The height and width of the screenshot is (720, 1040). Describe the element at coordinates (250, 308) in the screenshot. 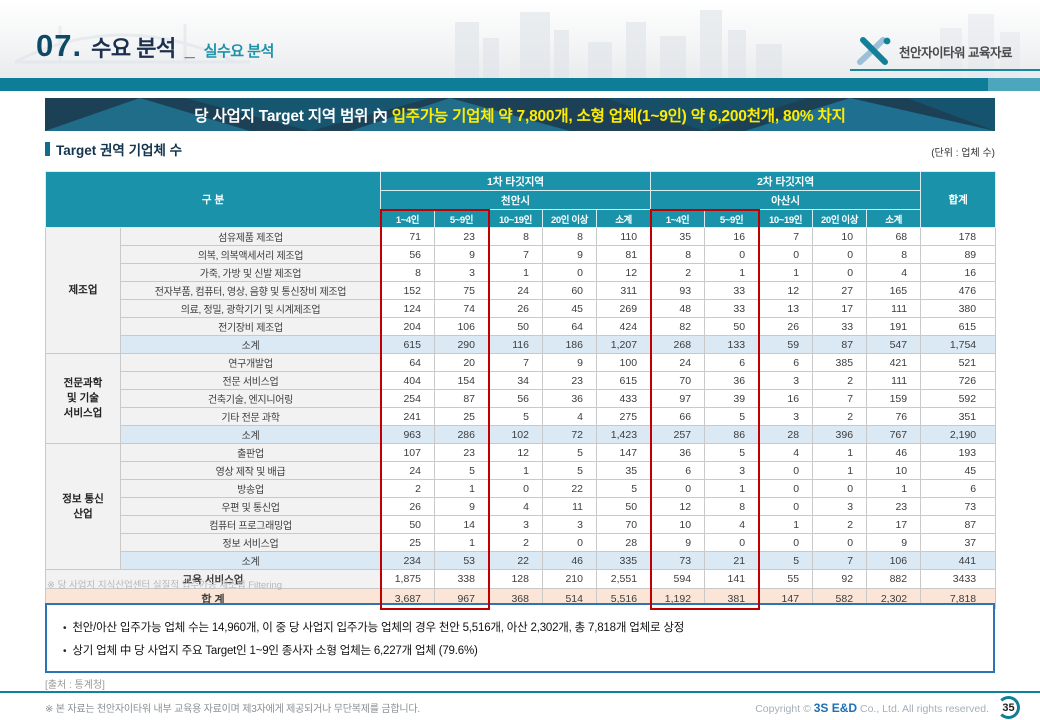

I see `row-label-cell: 의료, 정밀, 광학기기 및 시계제조업` at that location.